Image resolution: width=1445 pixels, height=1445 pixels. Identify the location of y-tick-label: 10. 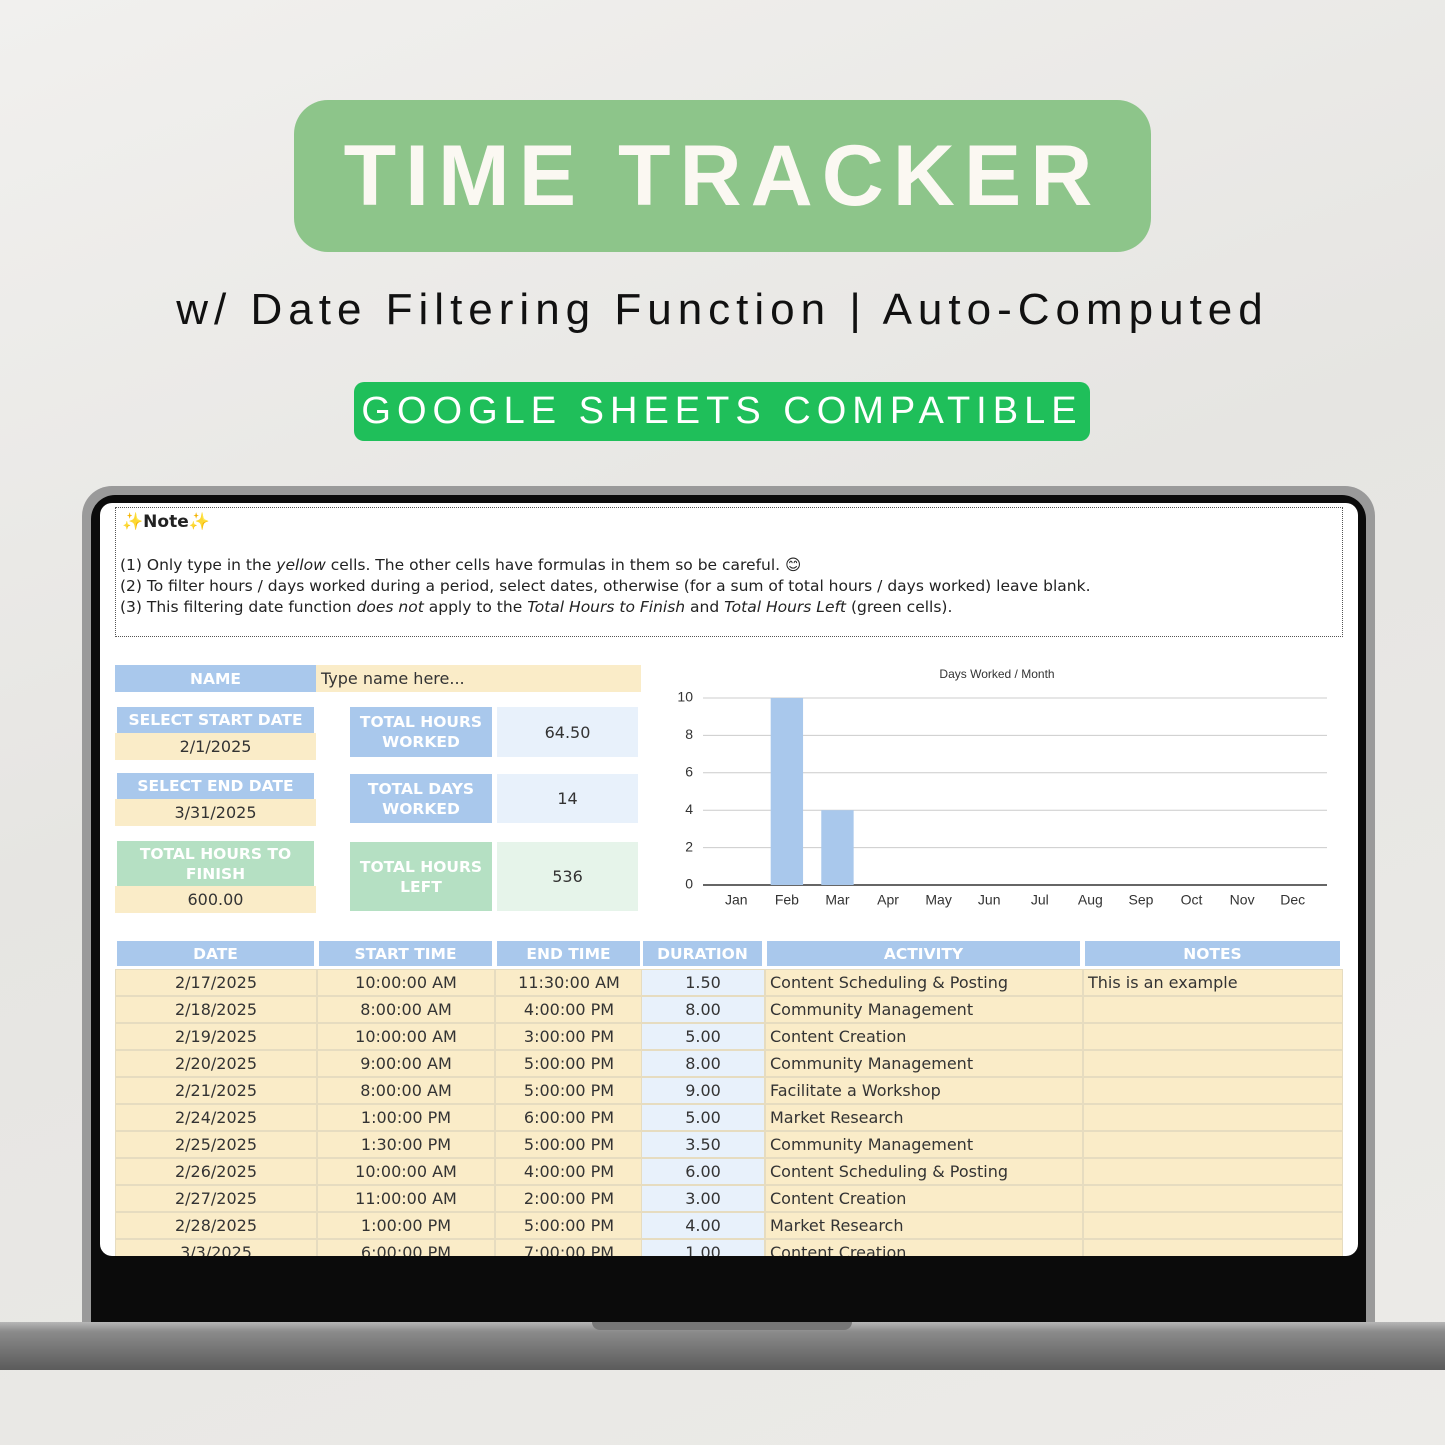
(685, 697).